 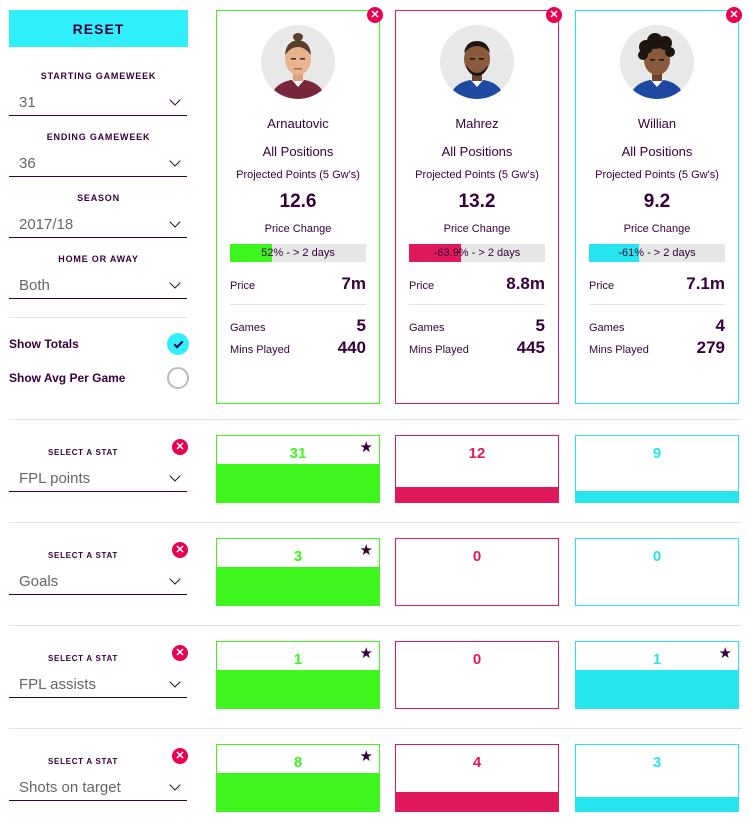 I want to click on check-icon, so click(x=178, y=343).